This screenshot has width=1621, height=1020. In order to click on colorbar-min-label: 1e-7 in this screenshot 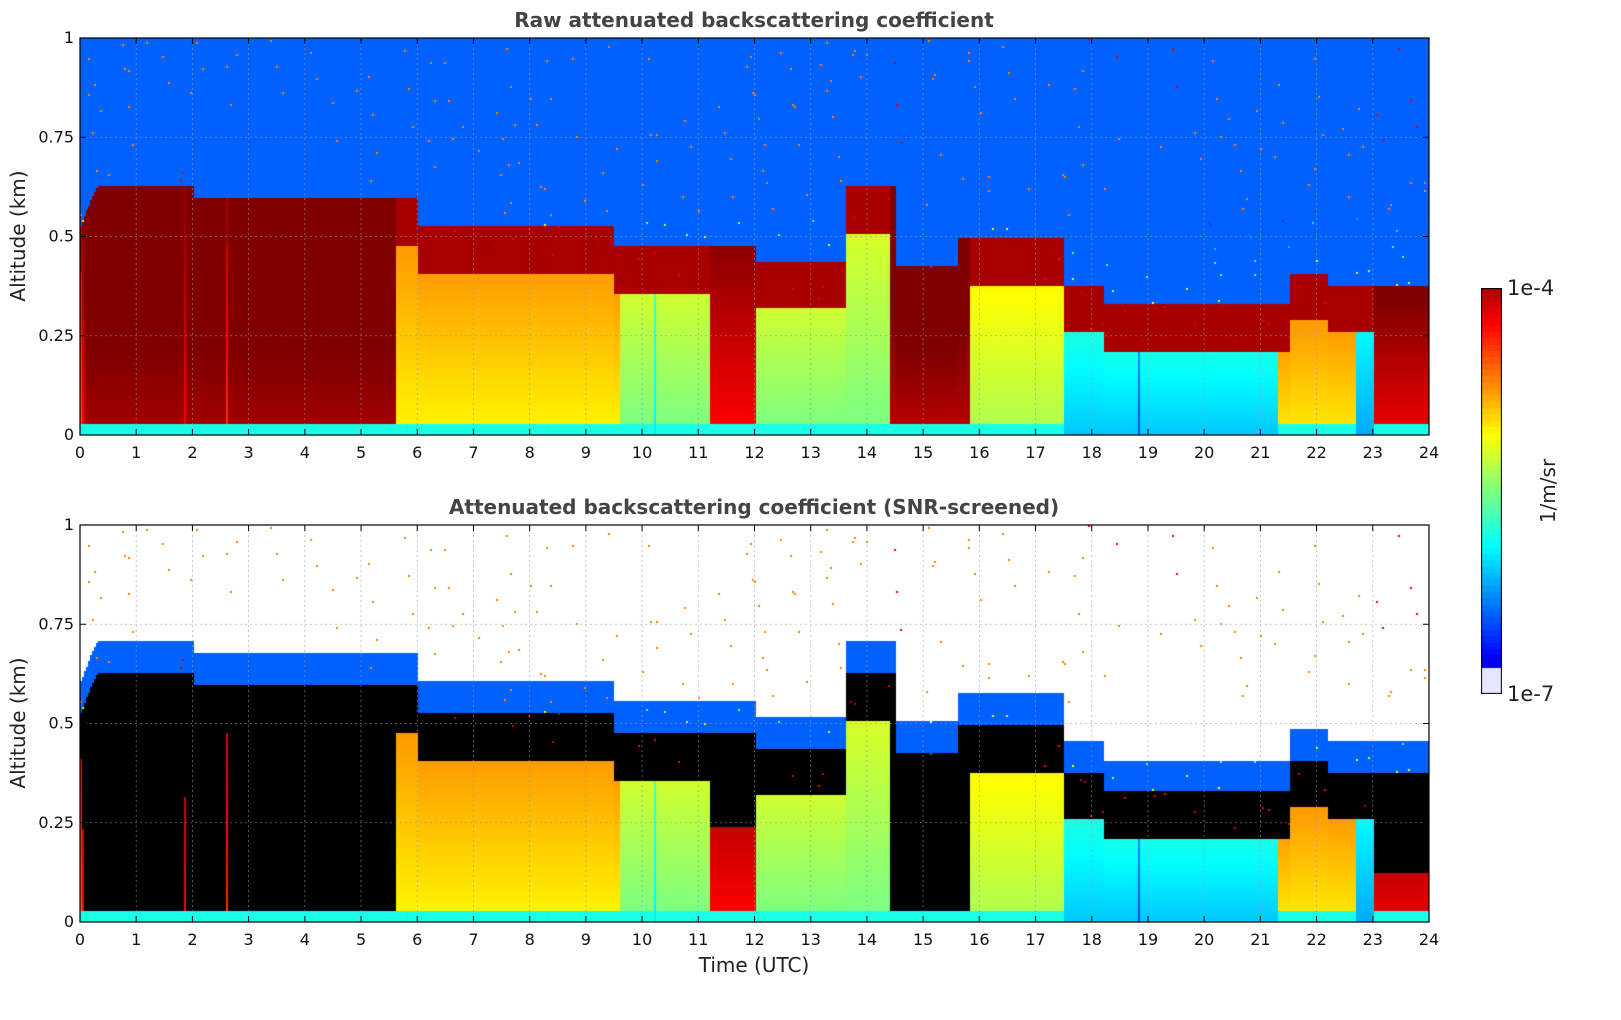, I will do `click(1531, 694)`.